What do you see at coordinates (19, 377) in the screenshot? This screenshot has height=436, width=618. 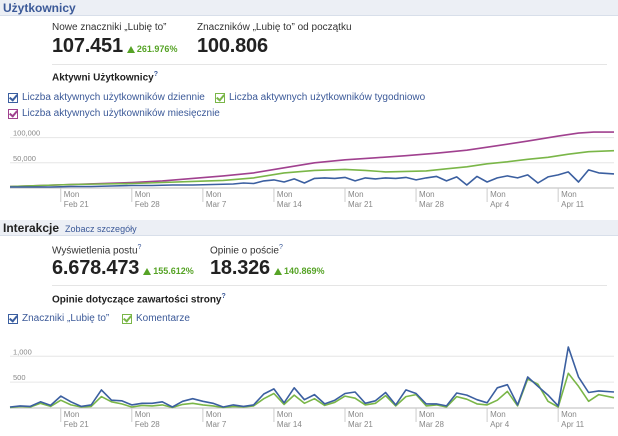 I see `y-tick-label: 500` at bounding box center [19, 377].